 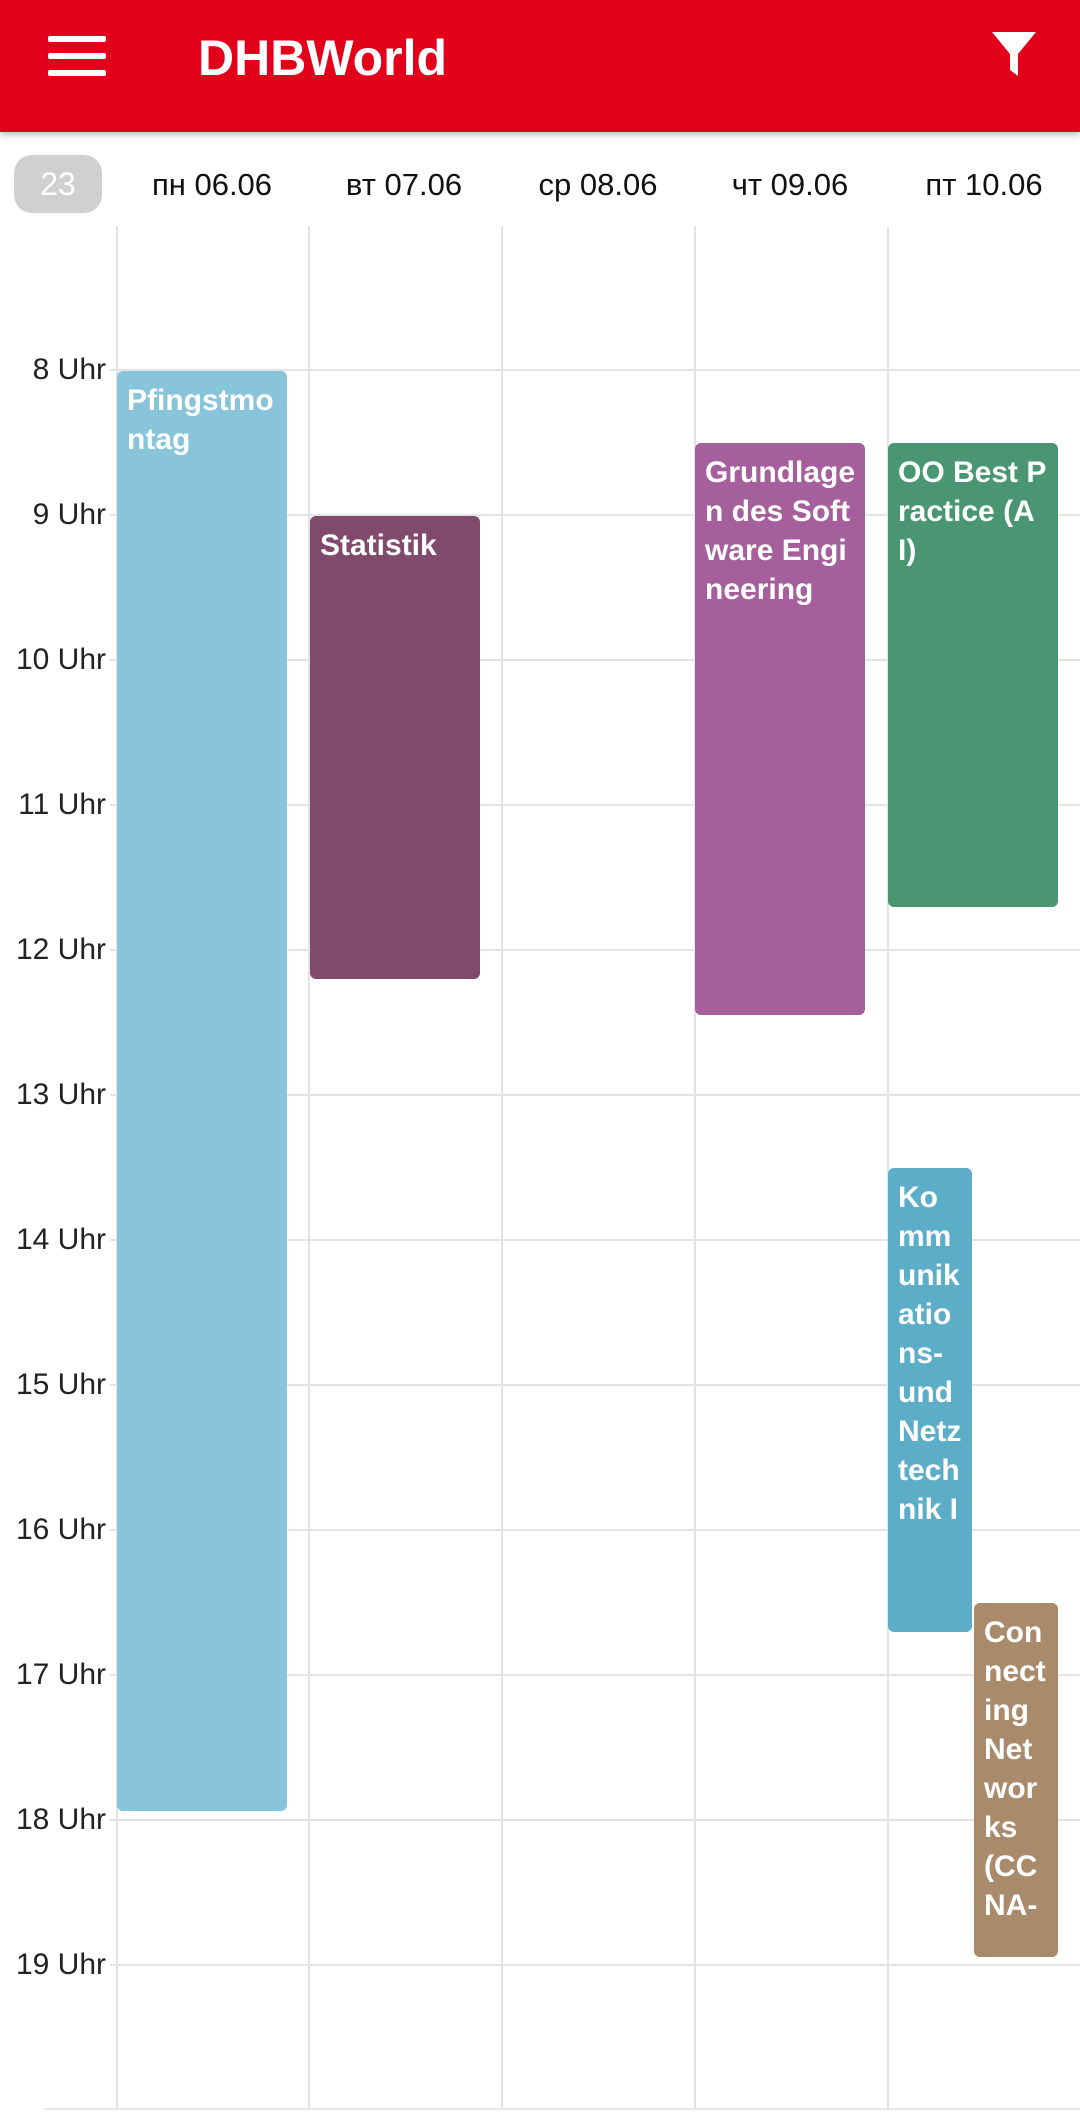 What do you see at coordinates (60, 1964) in the screenshot?
I see `hour-label: 19 Uhr` at bounding box center [60, 1964].